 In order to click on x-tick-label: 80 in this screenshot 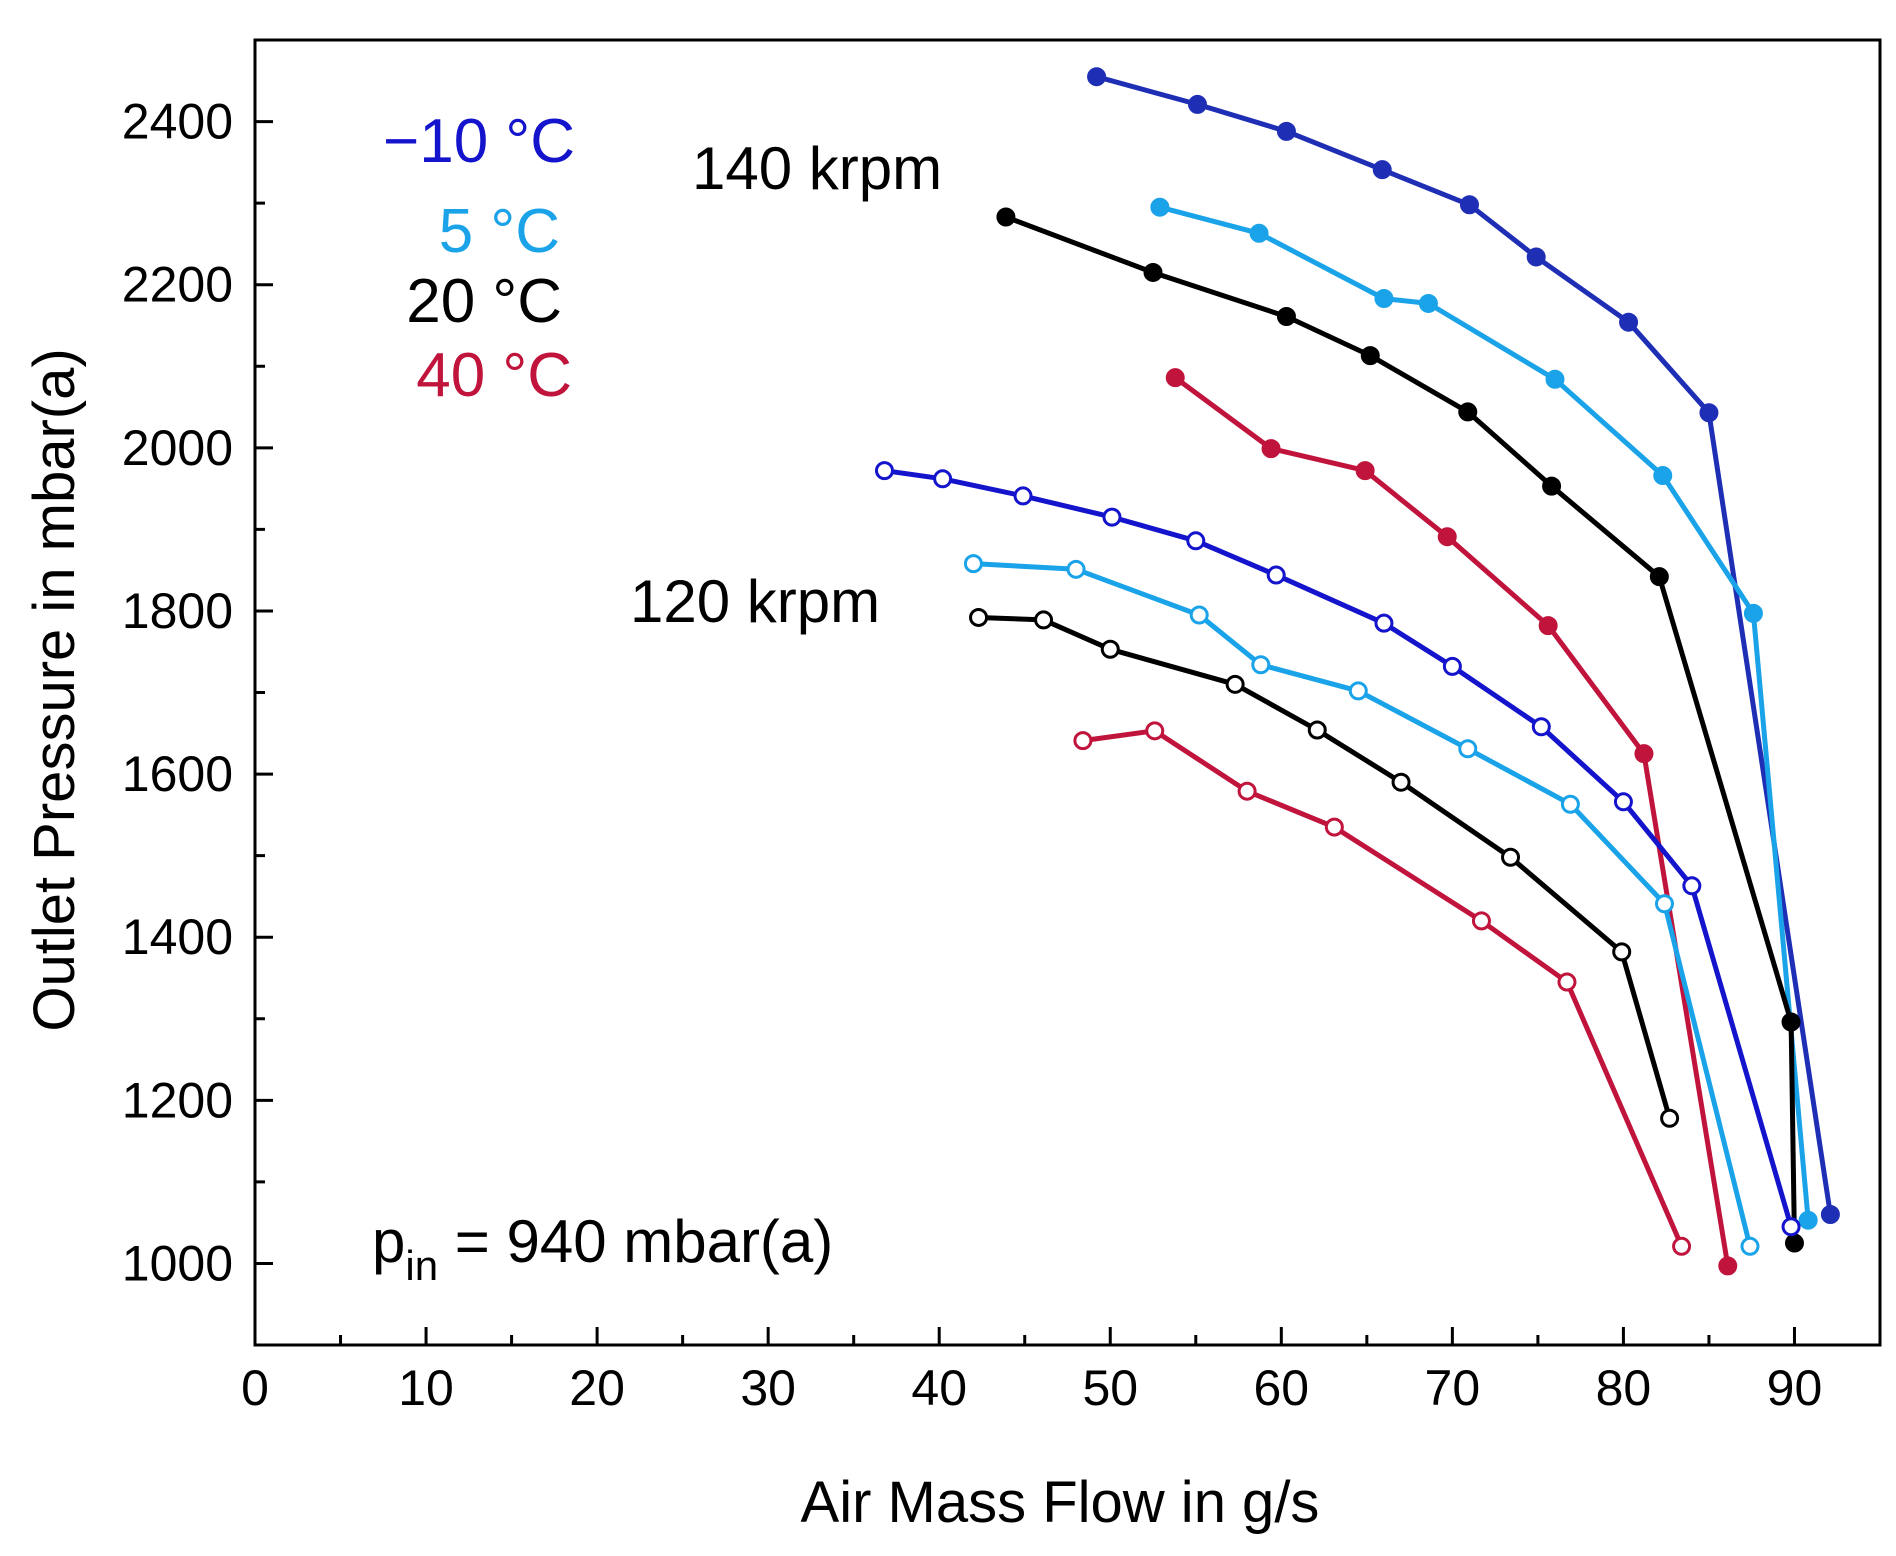, I will do `click(1624, 1388)`.